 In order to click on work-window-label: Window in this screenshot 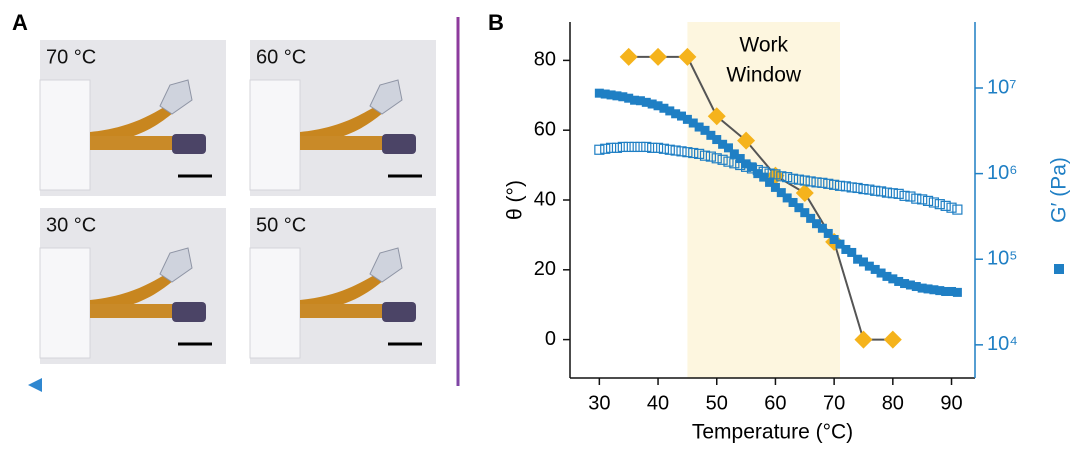, I will do `click(764, 75)`.